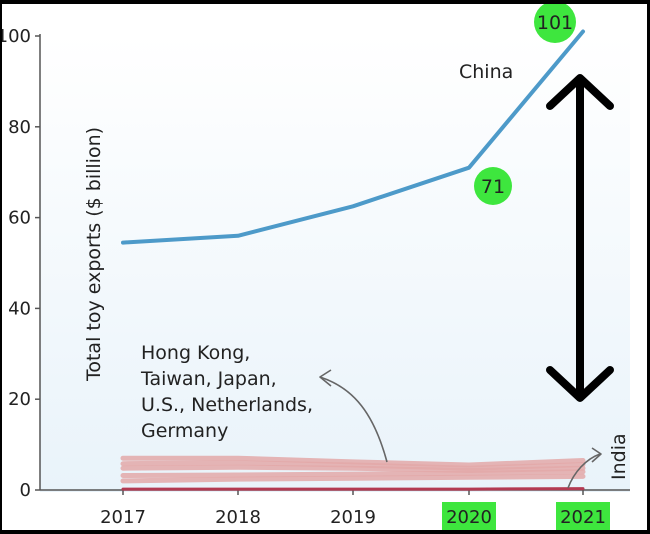  What do you see at coordinates (325, 378) in the screenshot?
I see `group-pointer-arrowhead` at bounding box center [325, 378].